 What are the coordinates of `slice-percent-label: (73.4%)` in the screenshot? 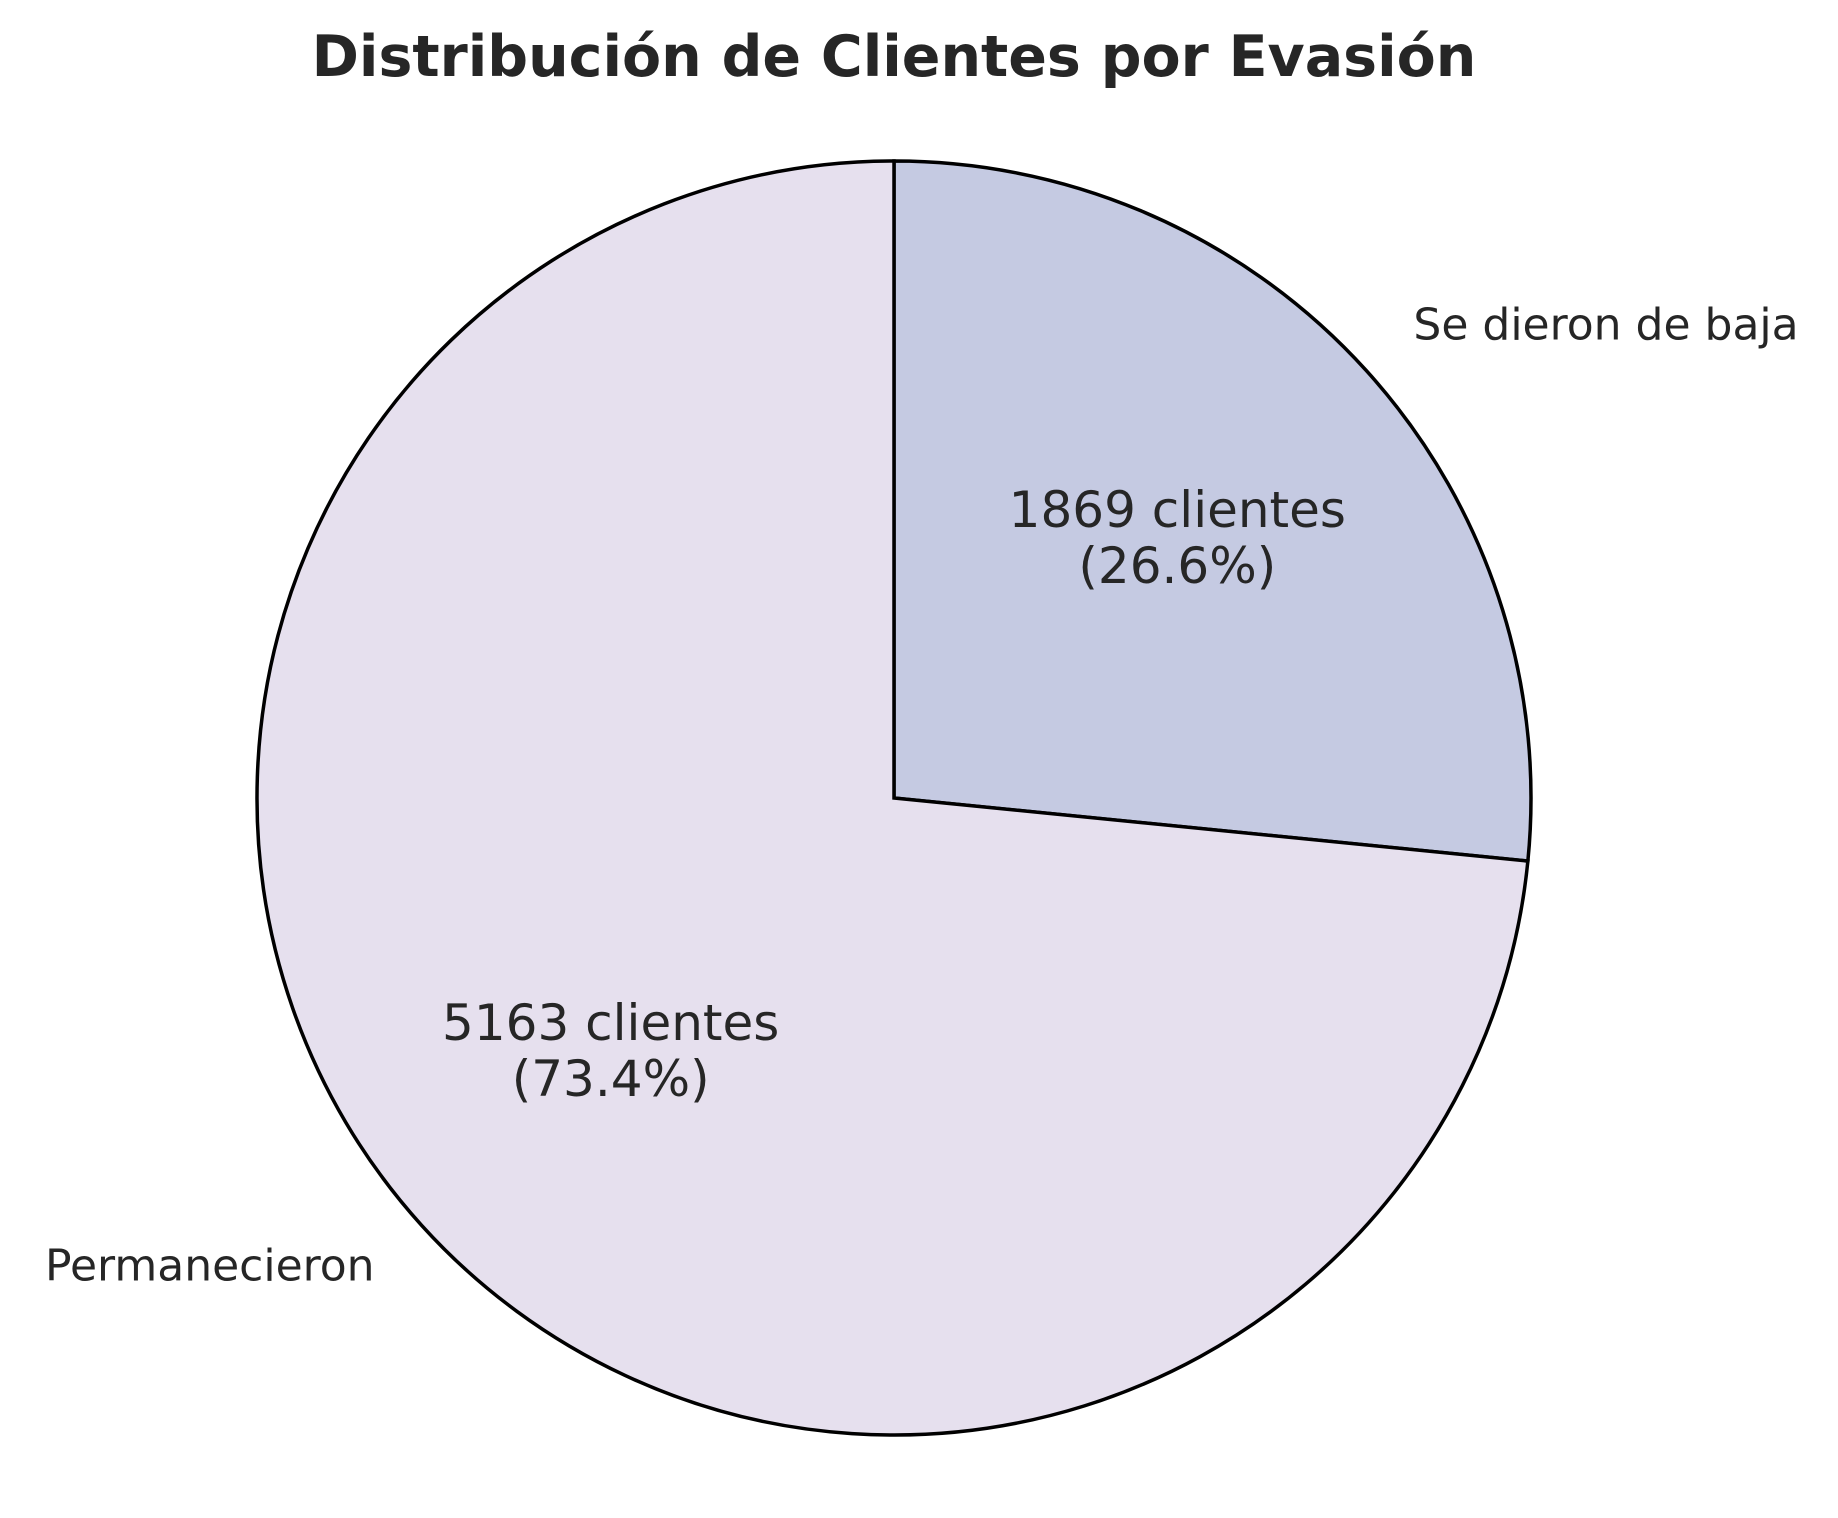 It's located at (611, 1079).